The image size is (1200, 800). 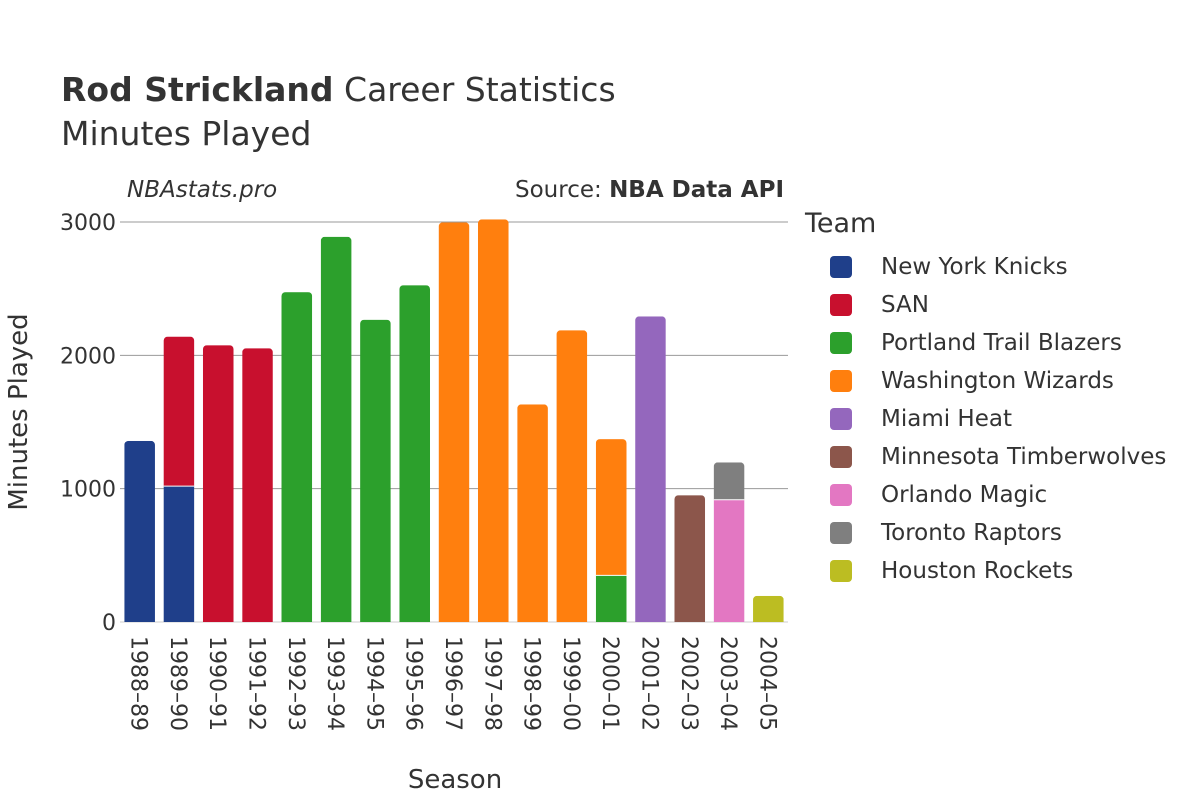 What do you see at coordinates (985, 305) in the screenshot?
I see `legend-item: SAN` at bounding box center [985, 305].